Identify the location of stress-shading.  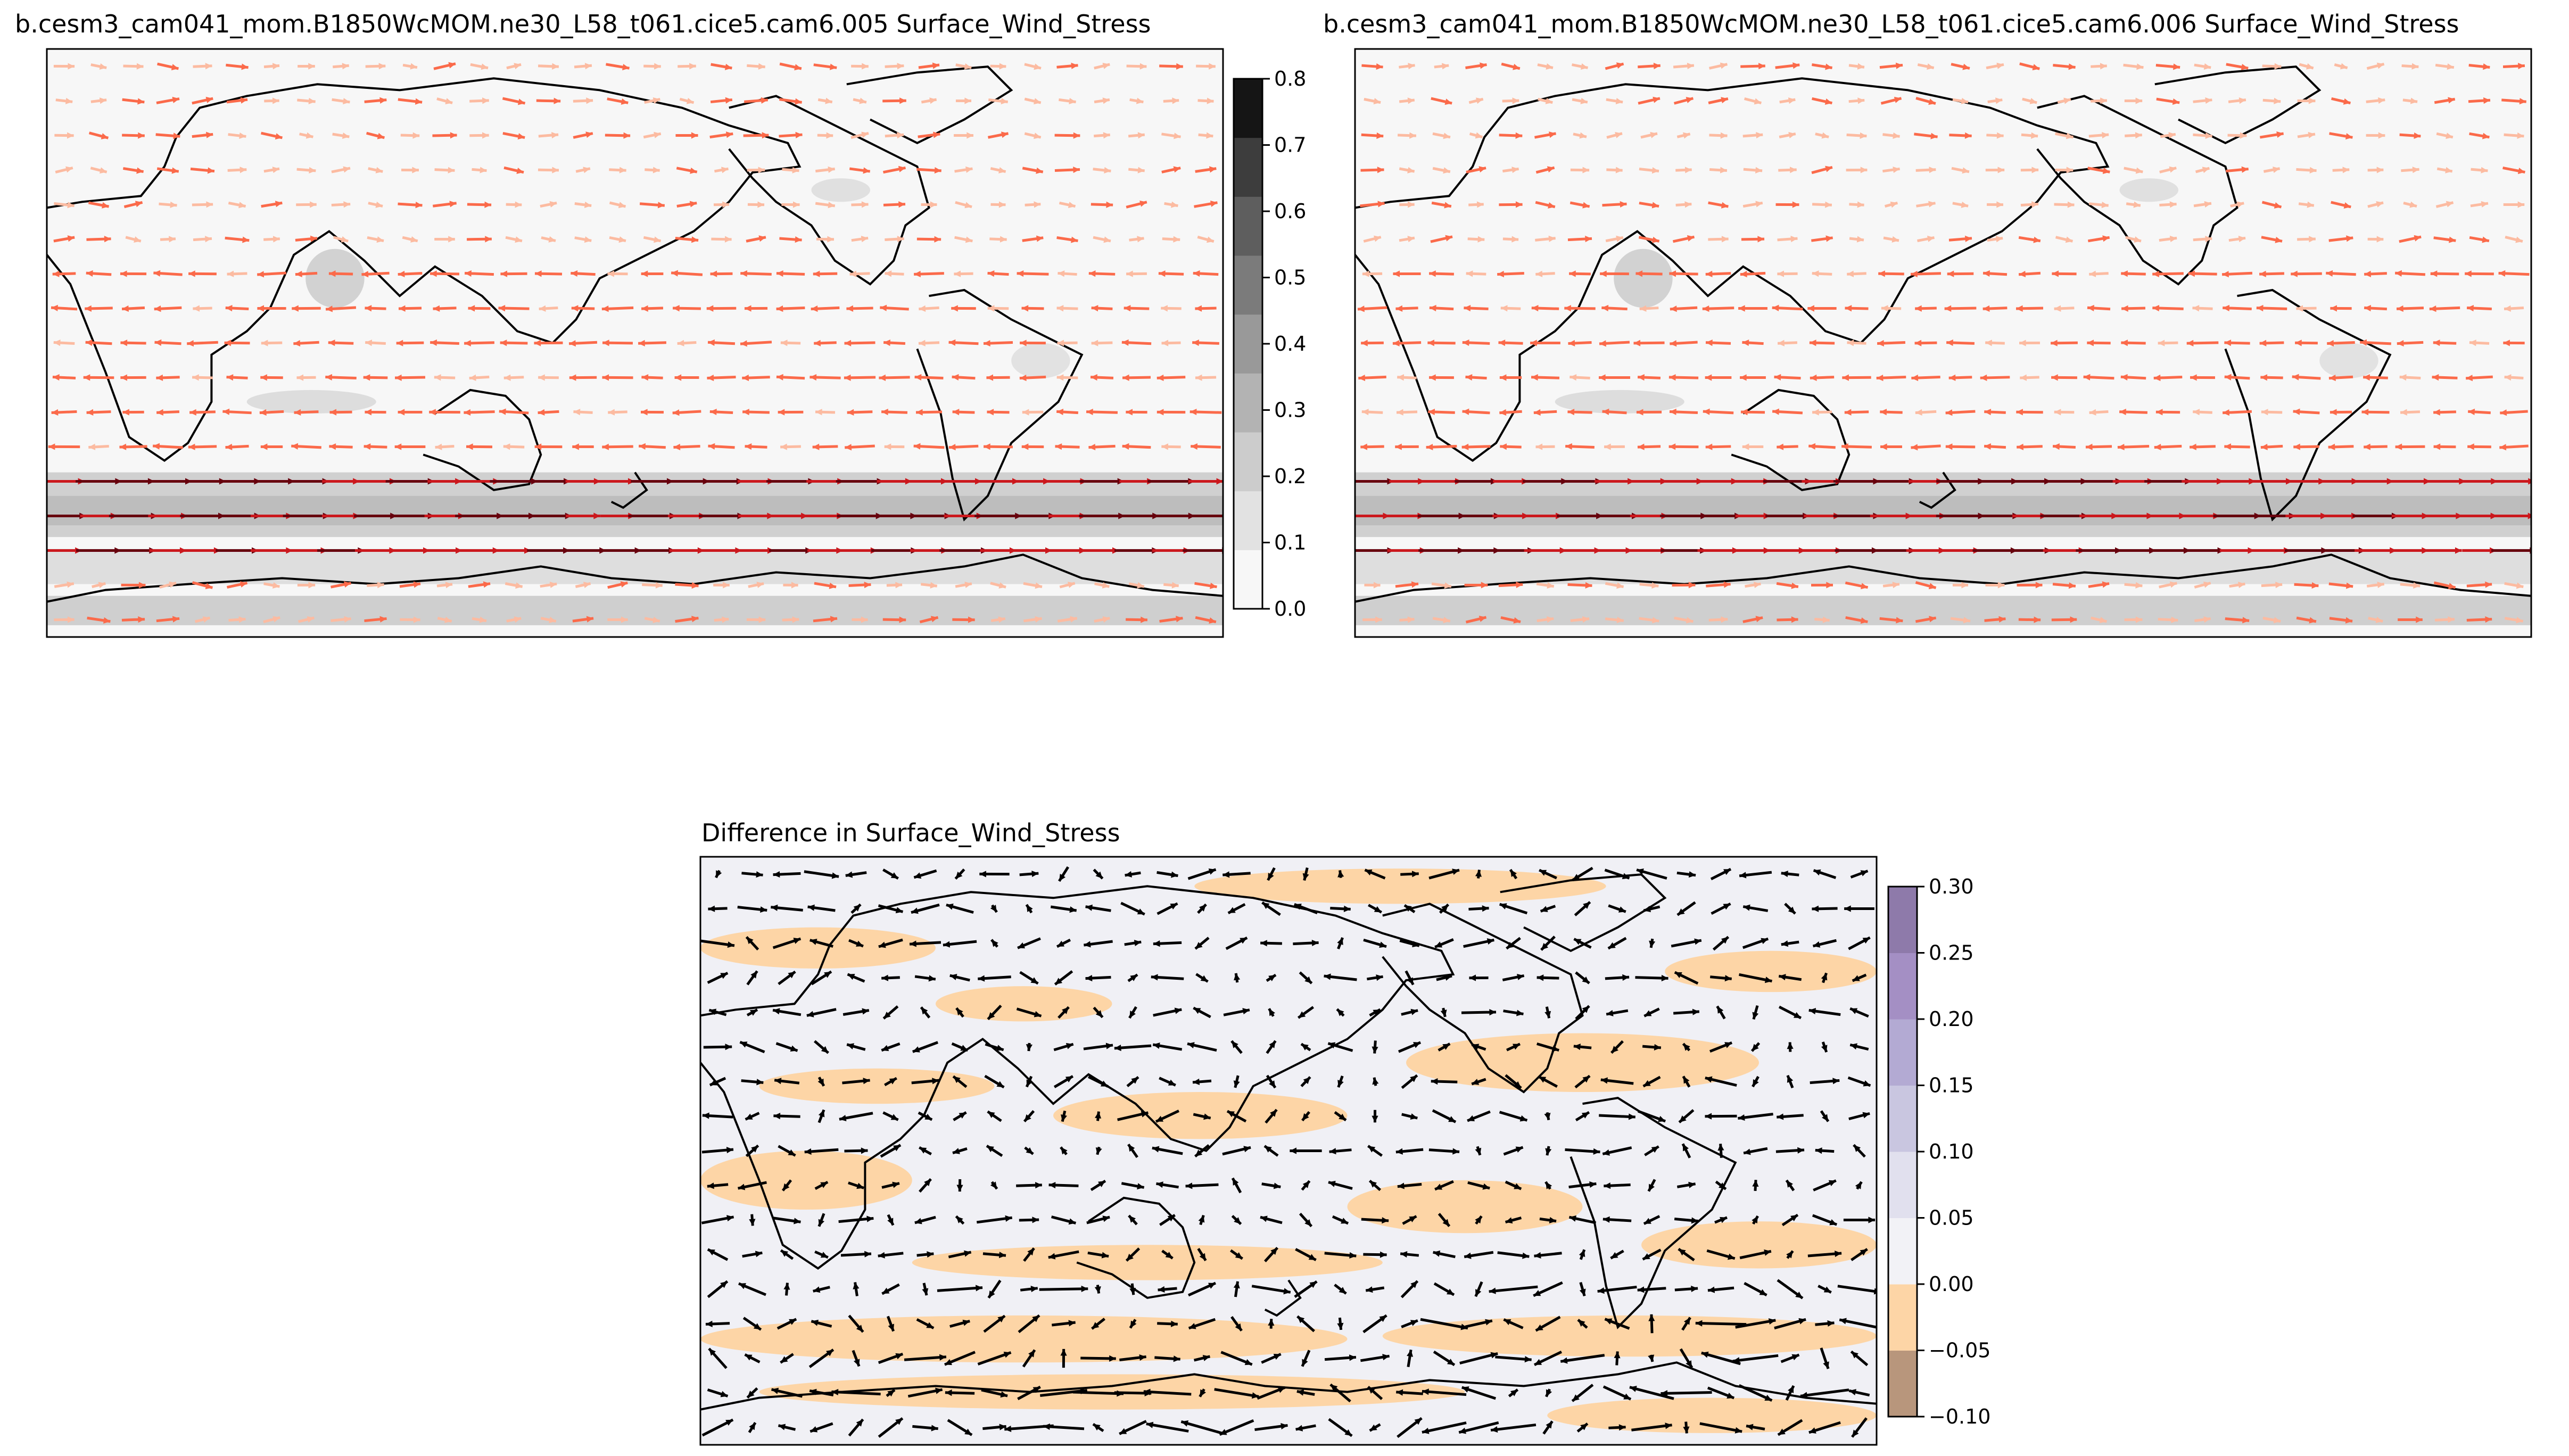
(1943, 402).